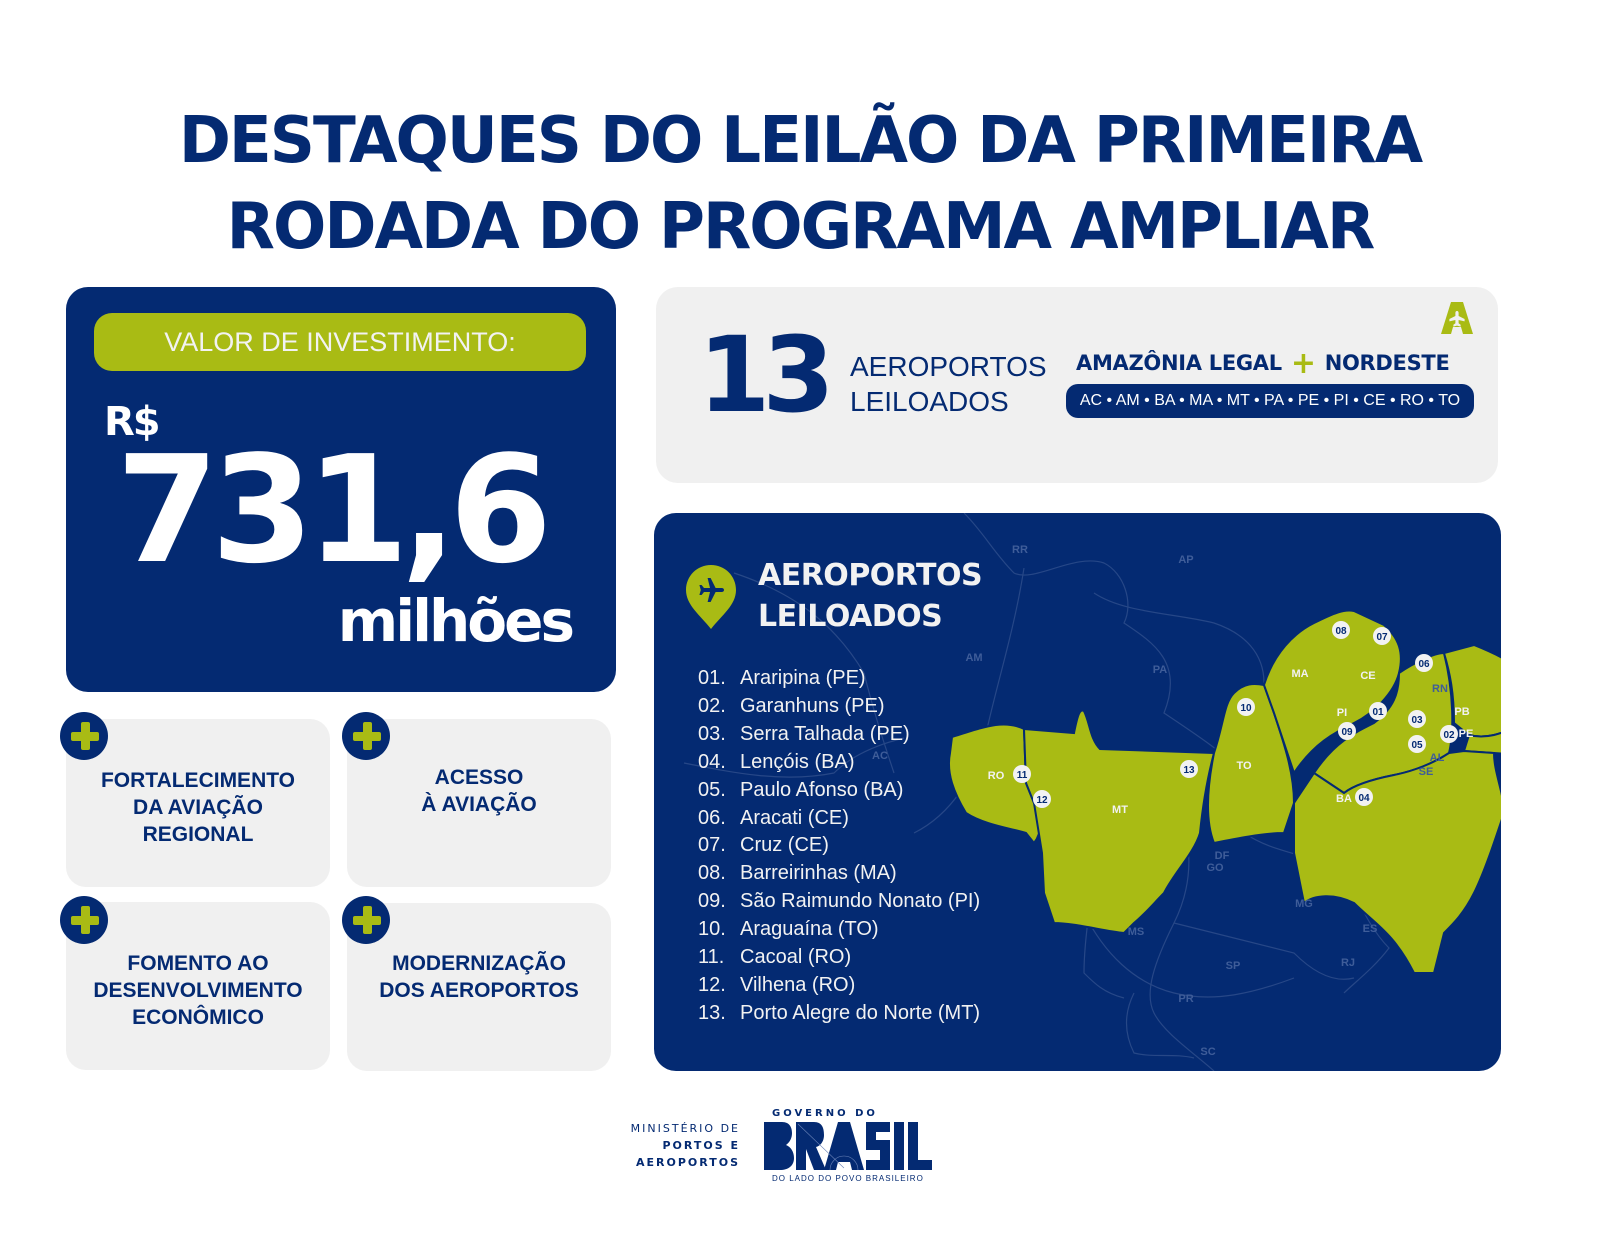 The width and height of the screenshot is (1600, 1252). Describe the element at coordinates (1189, 770) in the screenshot. I see `svg-text: 13` at that location.